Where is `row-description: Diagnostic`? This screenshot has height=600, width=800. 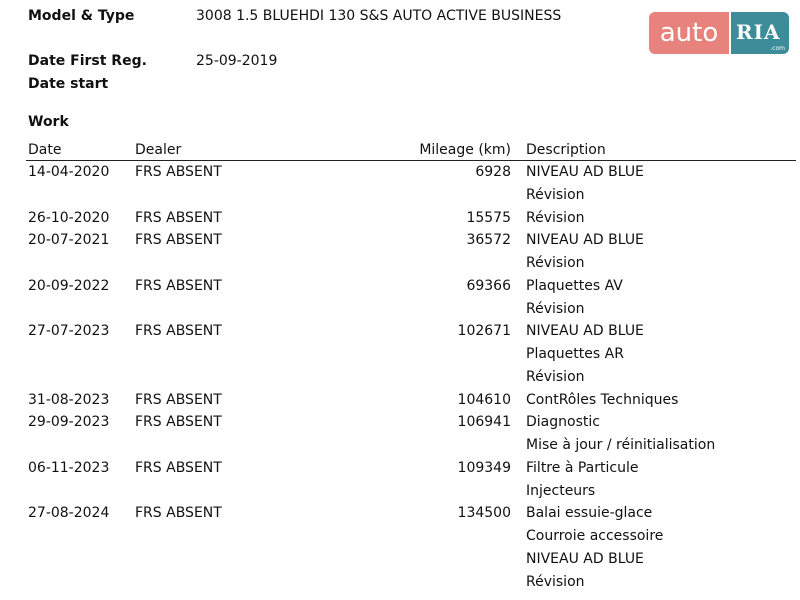 row-description: Diagnostic is located at coordinates (563, 422).